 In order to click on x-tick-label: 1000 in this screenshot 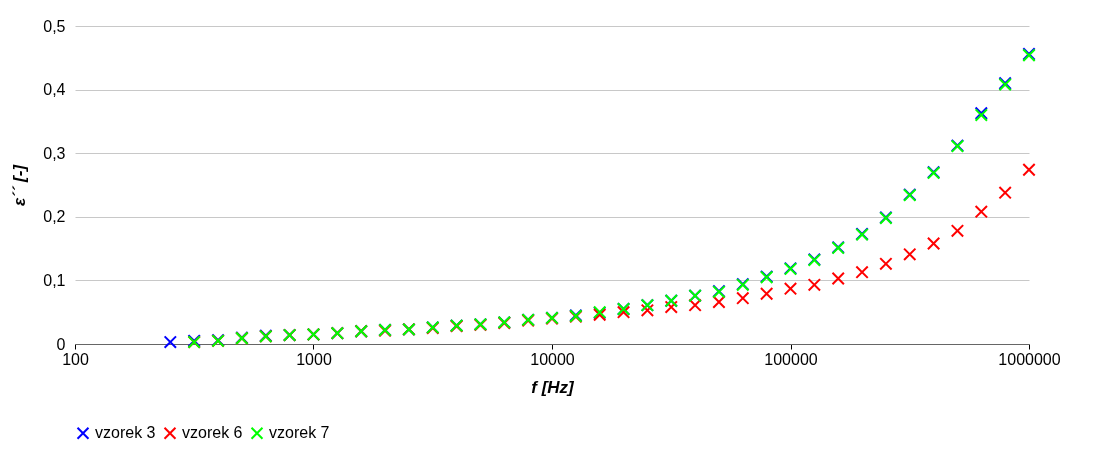, I will do `click(314, 359)`.